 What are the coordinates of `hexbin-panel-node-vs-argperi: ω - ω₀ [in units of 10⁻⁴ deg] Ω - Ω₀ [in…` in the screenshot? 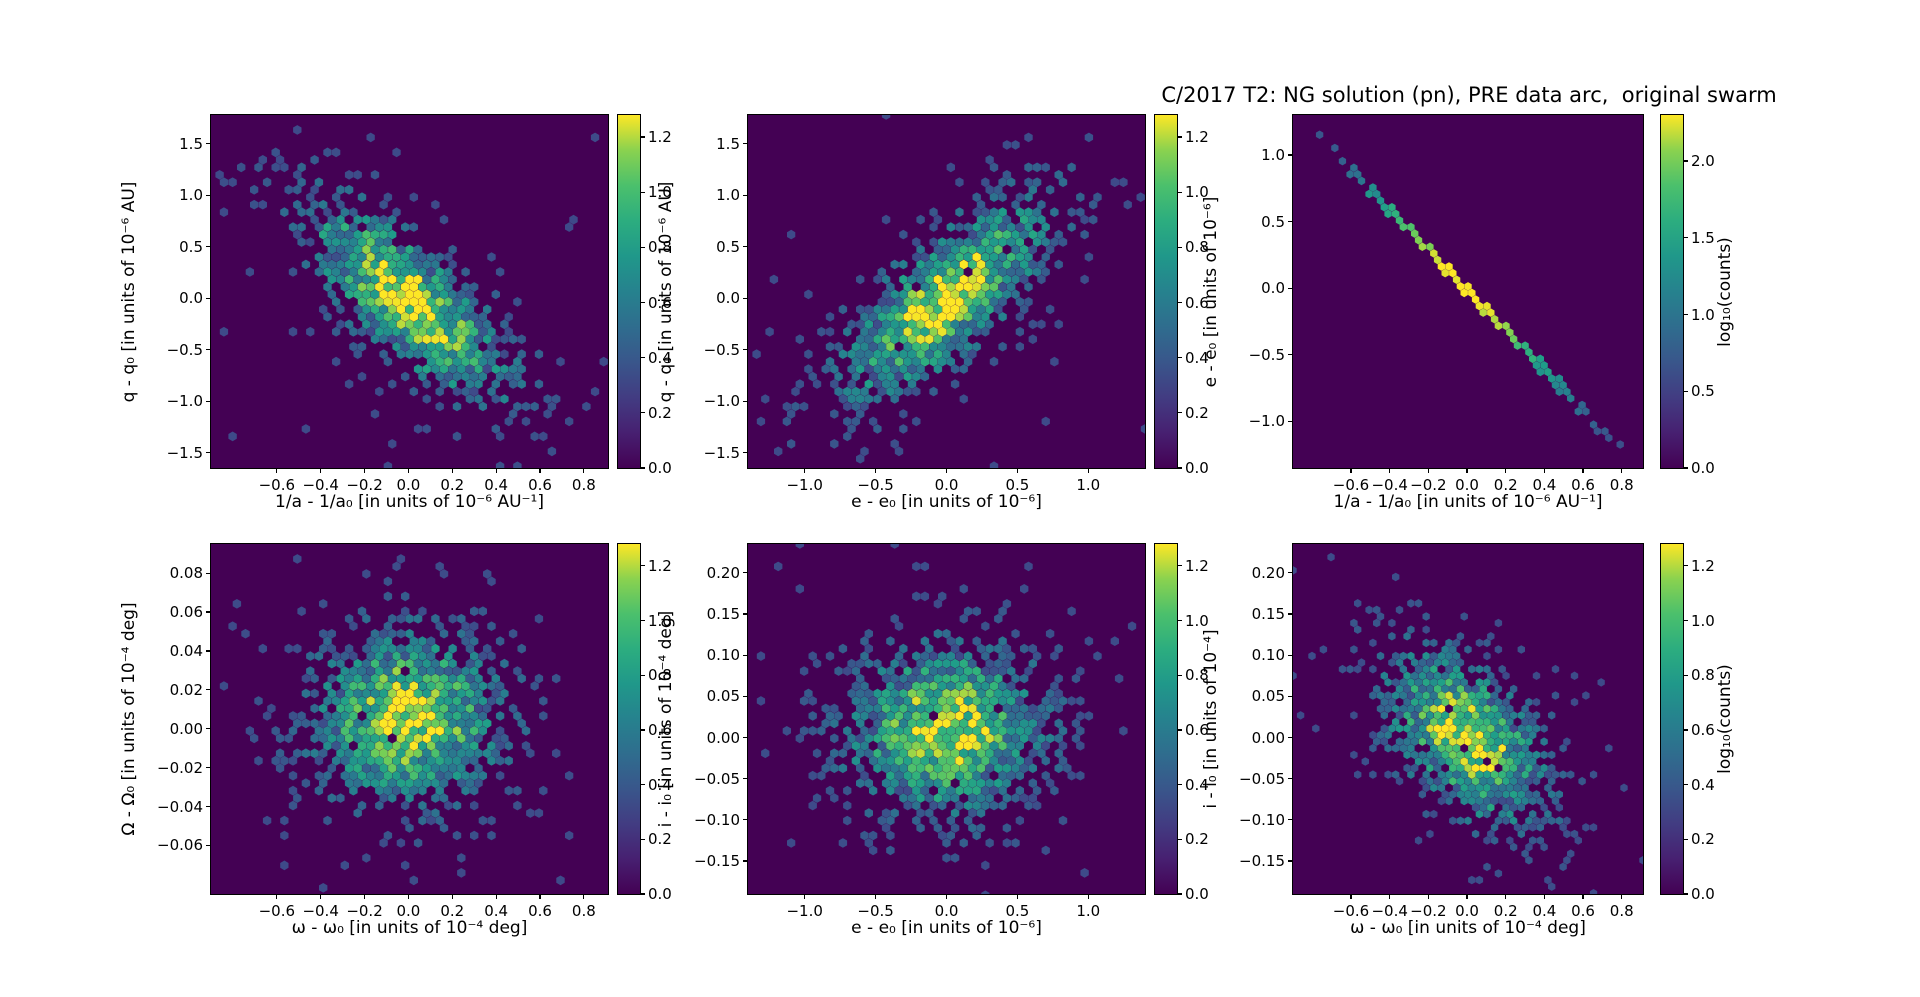 It's located at (364, 740).